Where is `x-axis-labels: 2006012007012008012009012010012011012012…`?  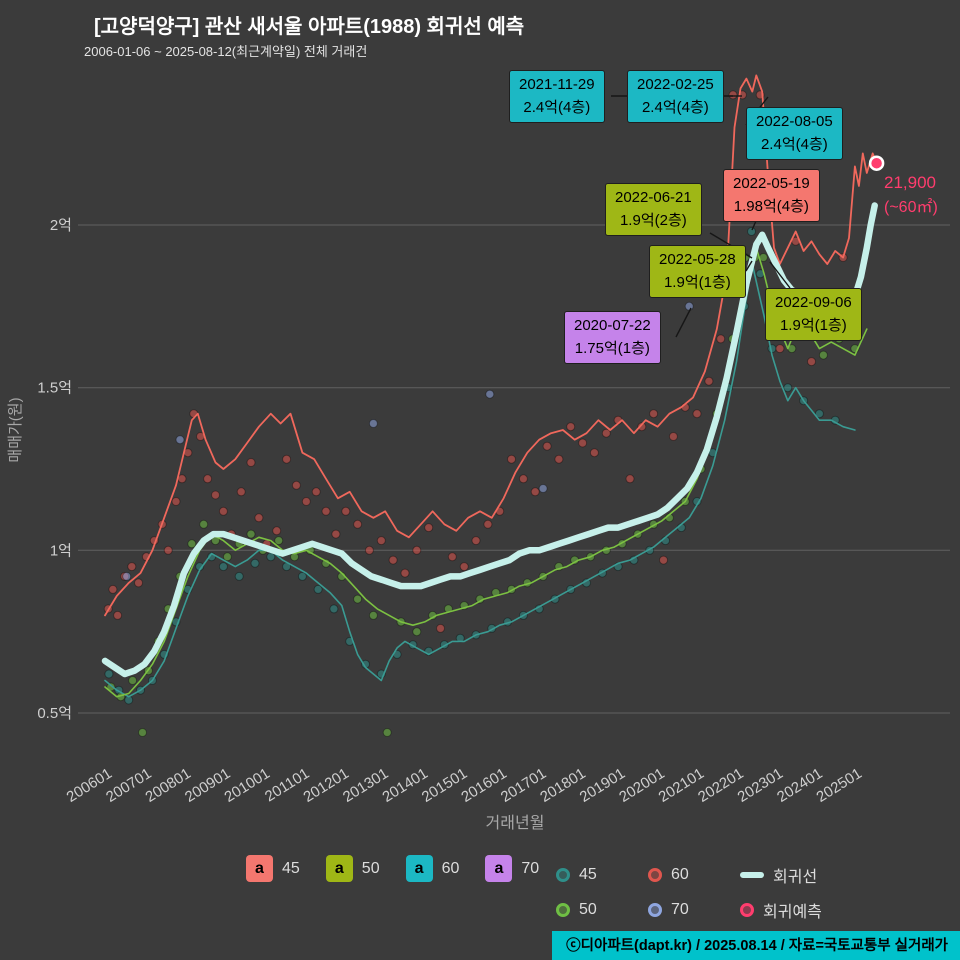 x-axis-labels: 2006012007012008012009012010012011012012… is located at coordinates (464, 785).